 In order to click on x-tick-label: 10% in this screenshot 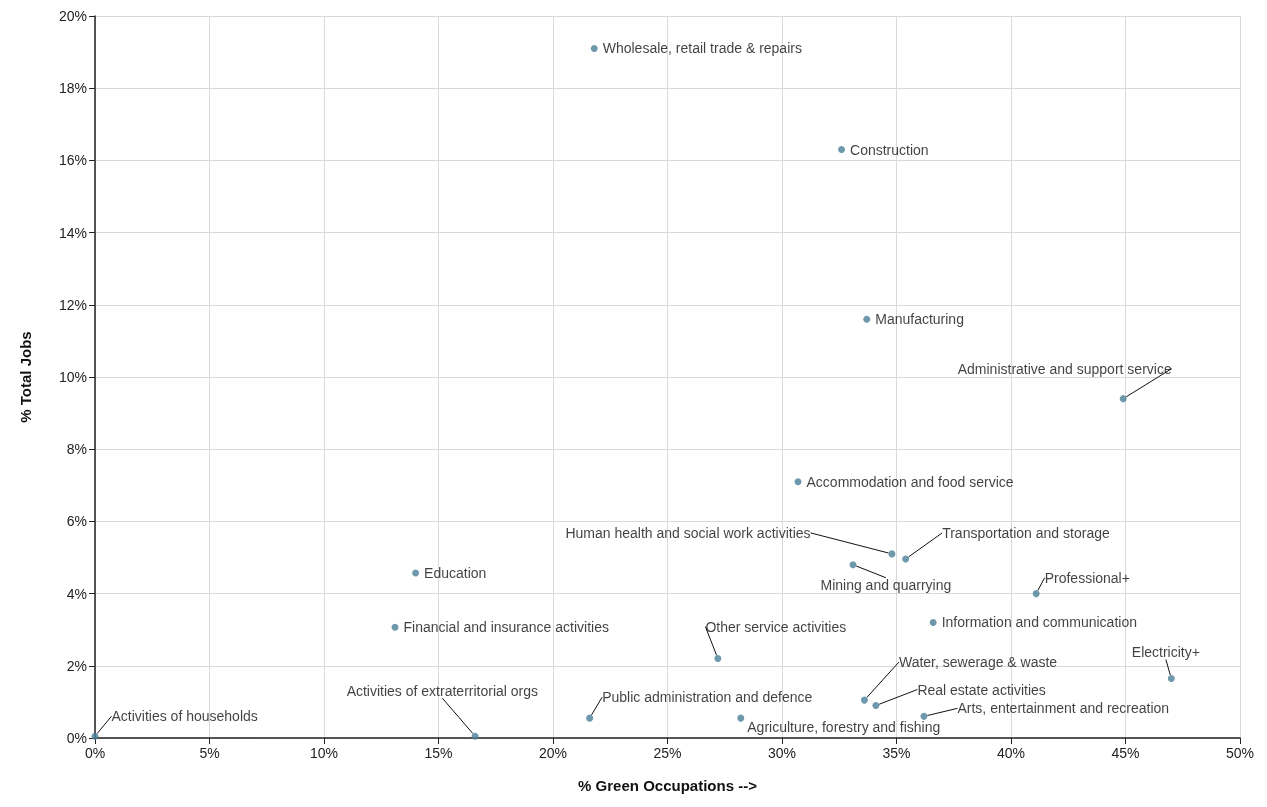, I will do `click(324, 753)`.